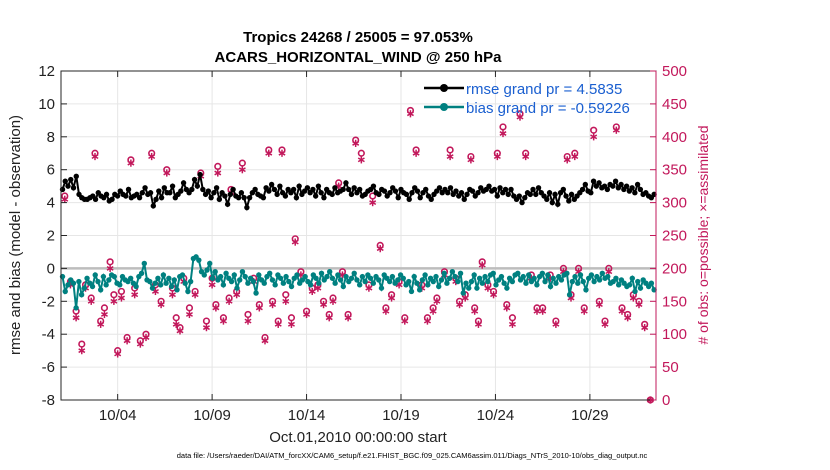 The height and width of the screenshot is (470, 830). What do you see at coordinates (674, 71) in the screenshot?
I see `y-right-tick-label: 500` at bounding box center [674, 71].